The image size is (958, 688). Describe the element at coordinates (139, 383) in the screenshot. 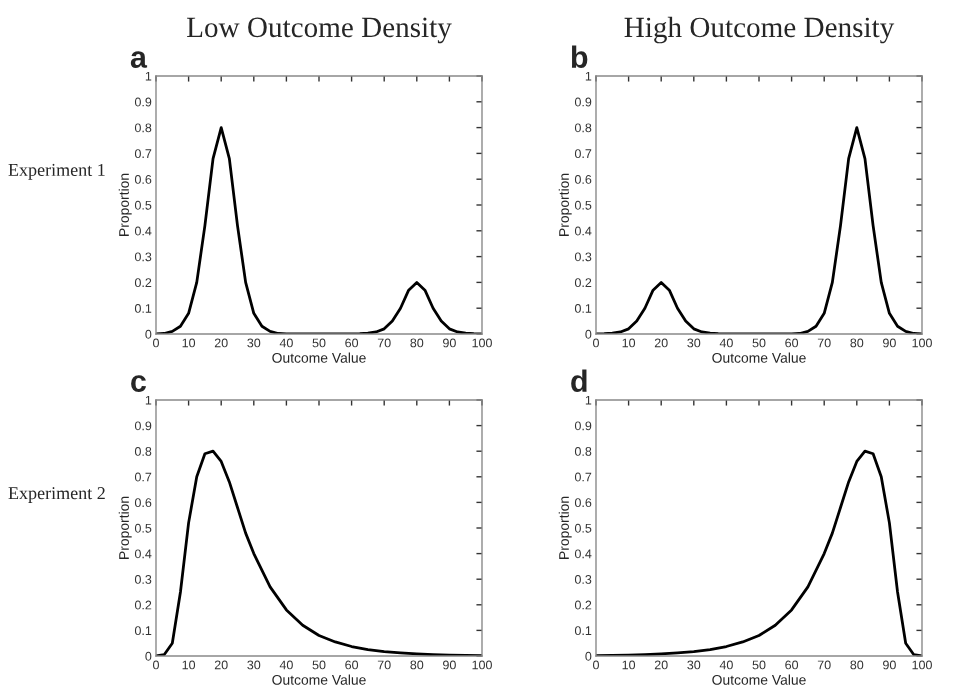

I see `chart-title: c` at that location.